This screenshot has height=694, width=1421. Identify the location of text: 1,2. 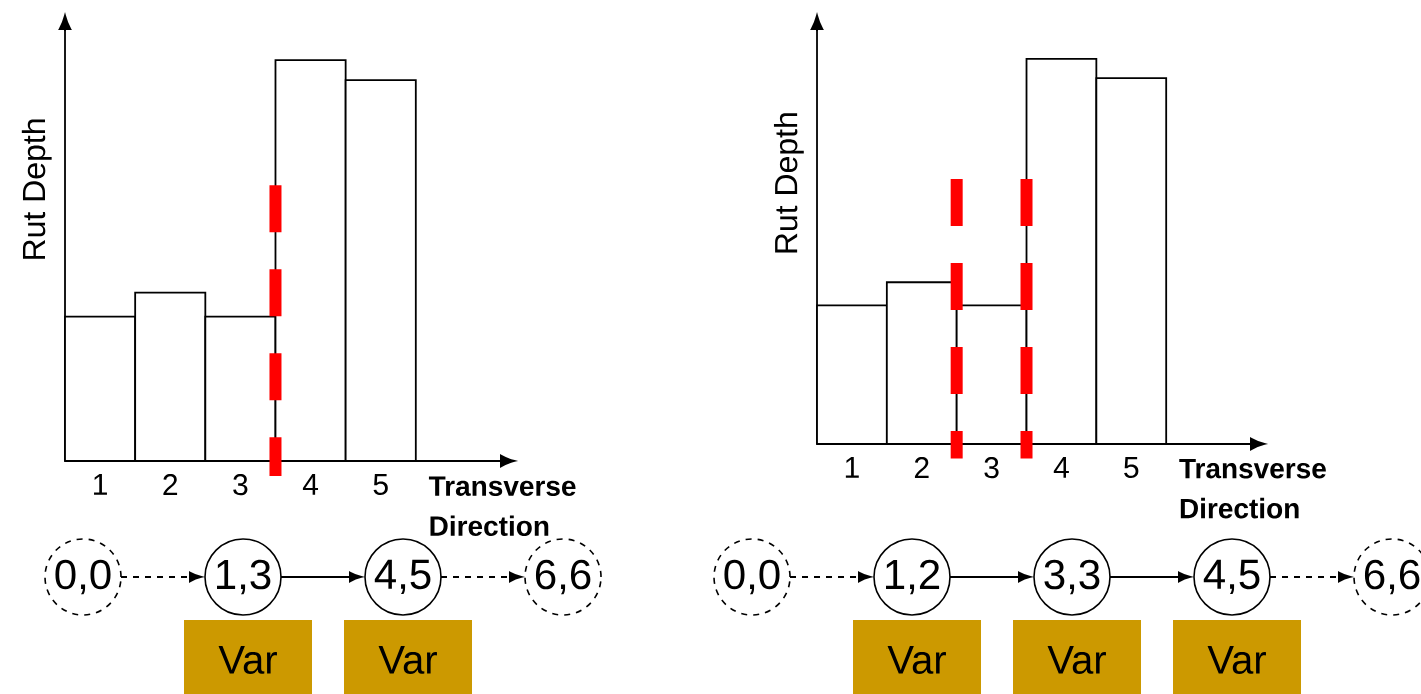
(913, 577).